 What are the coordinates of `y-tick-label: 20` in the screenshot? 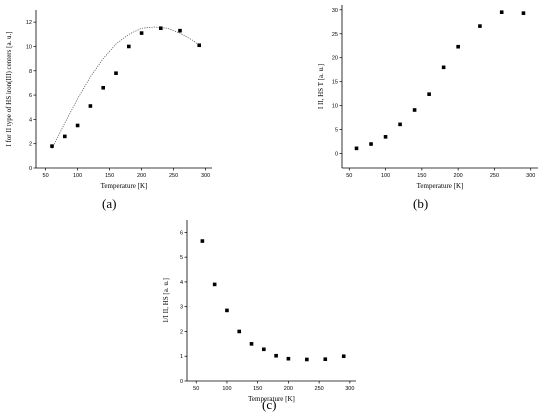 It's located at (335, 59).